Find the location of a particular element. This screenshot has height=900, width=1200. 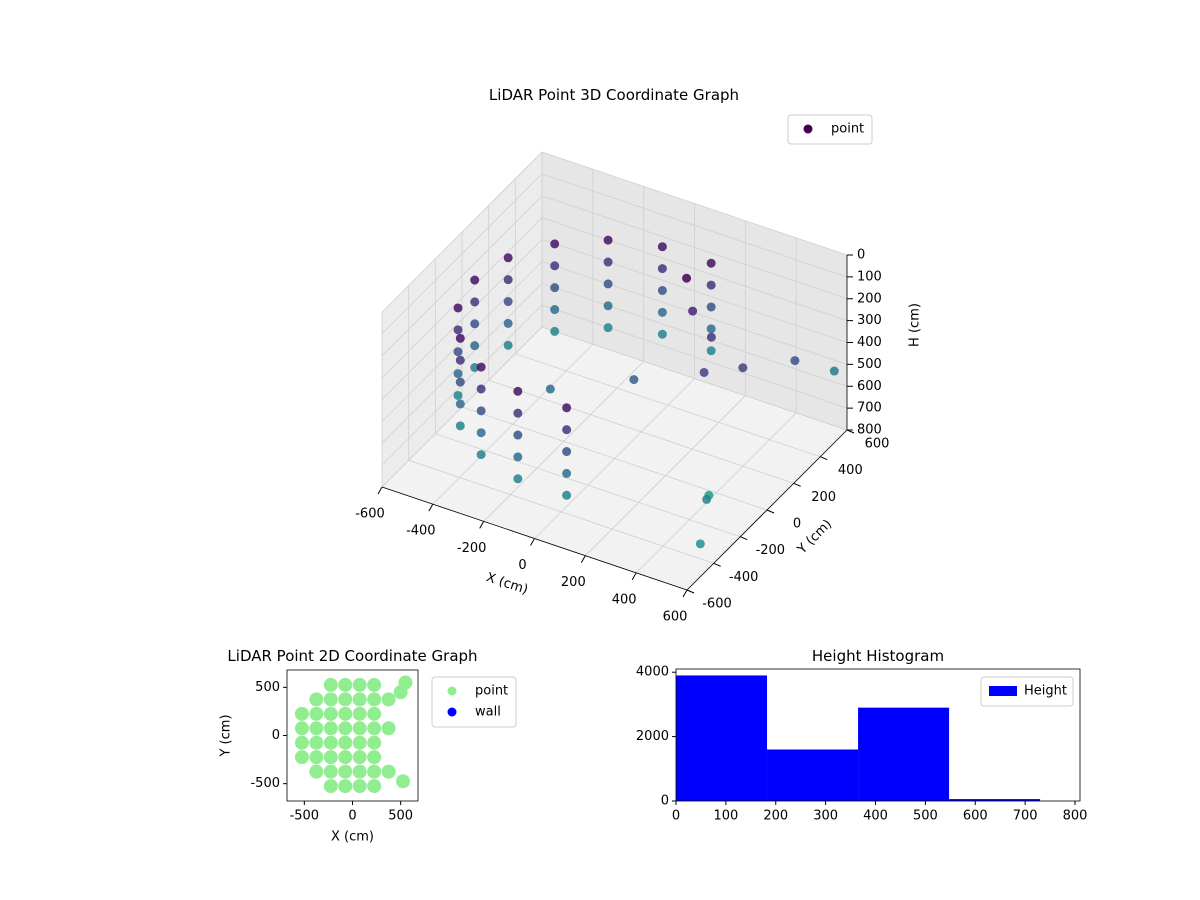

z-tick-label: 400 is located at coordinates (869, 342).